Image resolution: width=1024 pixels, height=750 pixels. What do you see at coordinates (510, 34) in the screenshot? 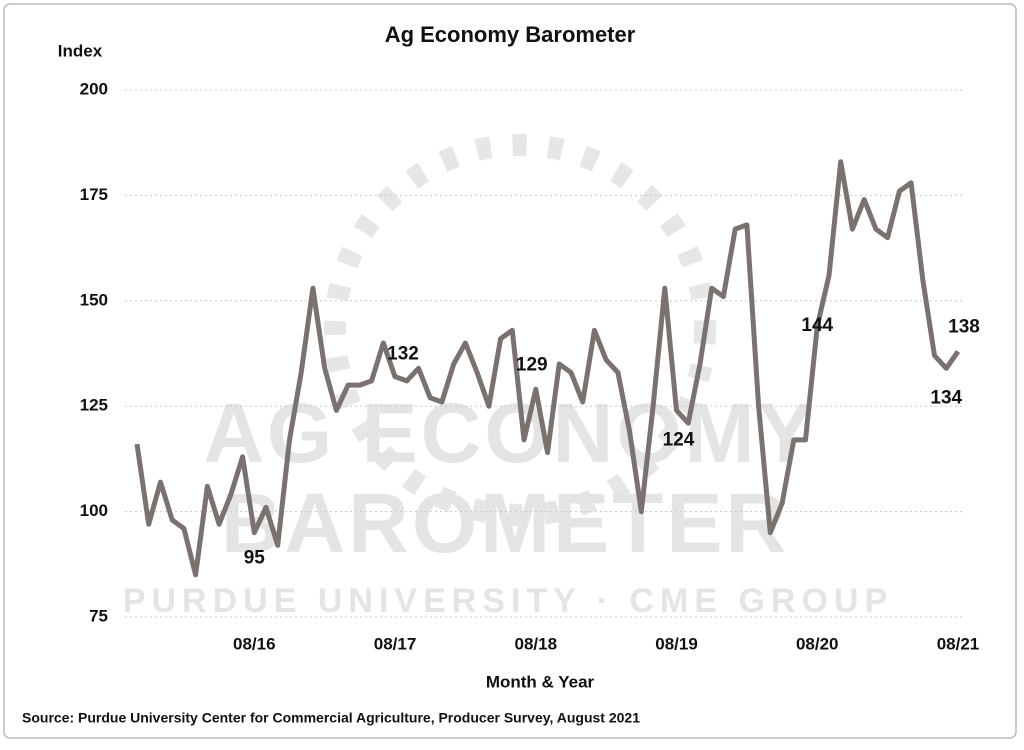
I see `chart-title: Ag Economy Barometer` at bounding box center [510, 34].